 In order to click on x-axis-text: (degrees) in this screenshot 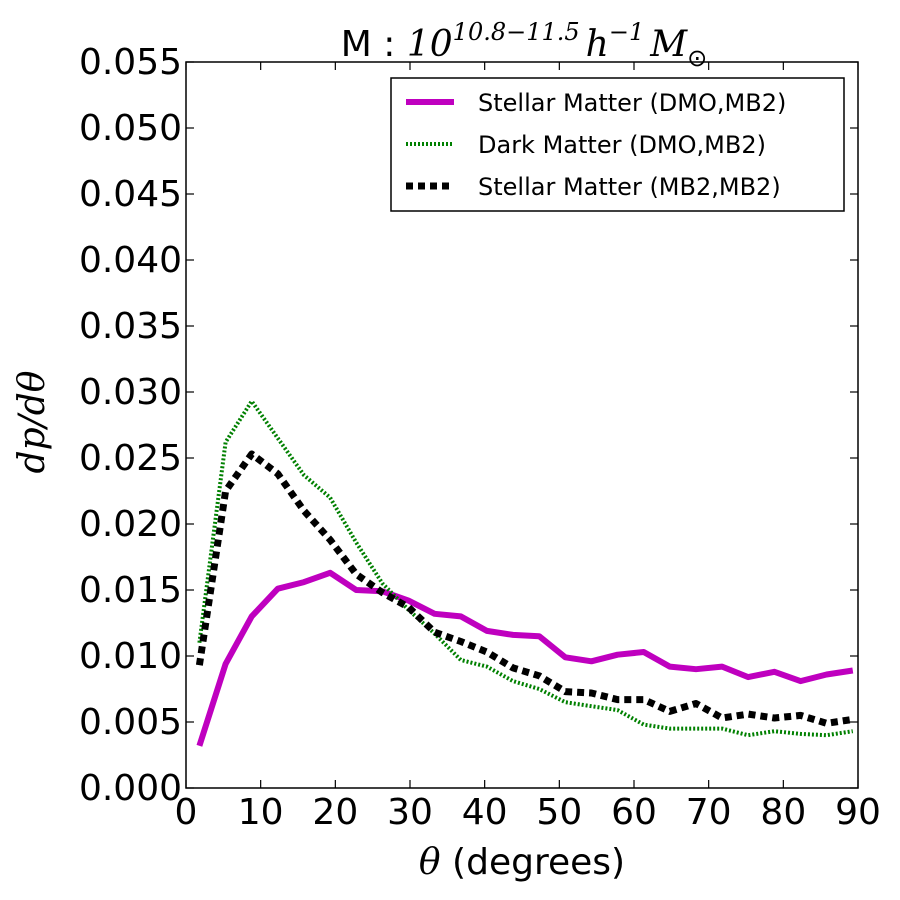, I will do `click(533, 862)`.